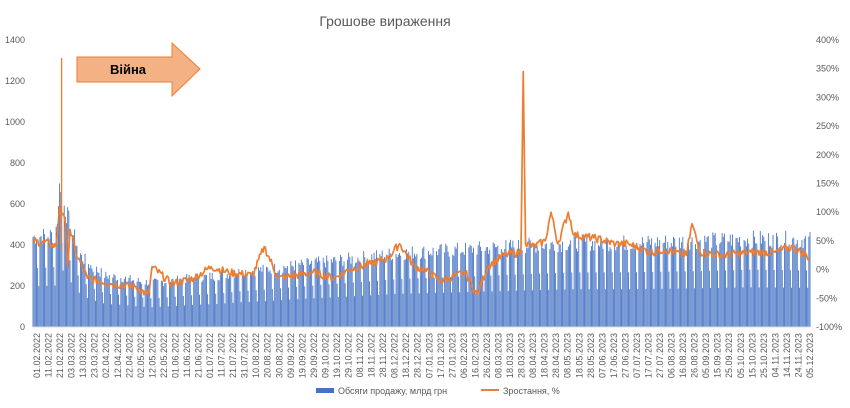 Image resolution: width=850 pixels, height=408 pixels. What do you see at coordinates (556, 355) in the screenshot?
I see `x-tick-label: 28.04.2023` at bounding box center [556, 355].